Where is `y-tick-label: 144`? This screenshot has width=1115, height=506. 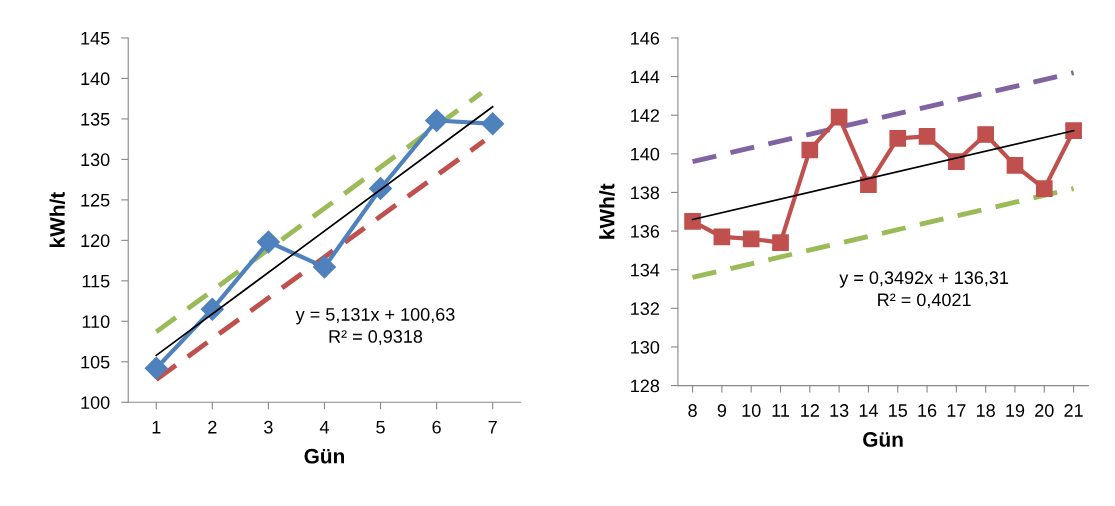
y-tick-label: 144 is located at coordinates (645, 77).